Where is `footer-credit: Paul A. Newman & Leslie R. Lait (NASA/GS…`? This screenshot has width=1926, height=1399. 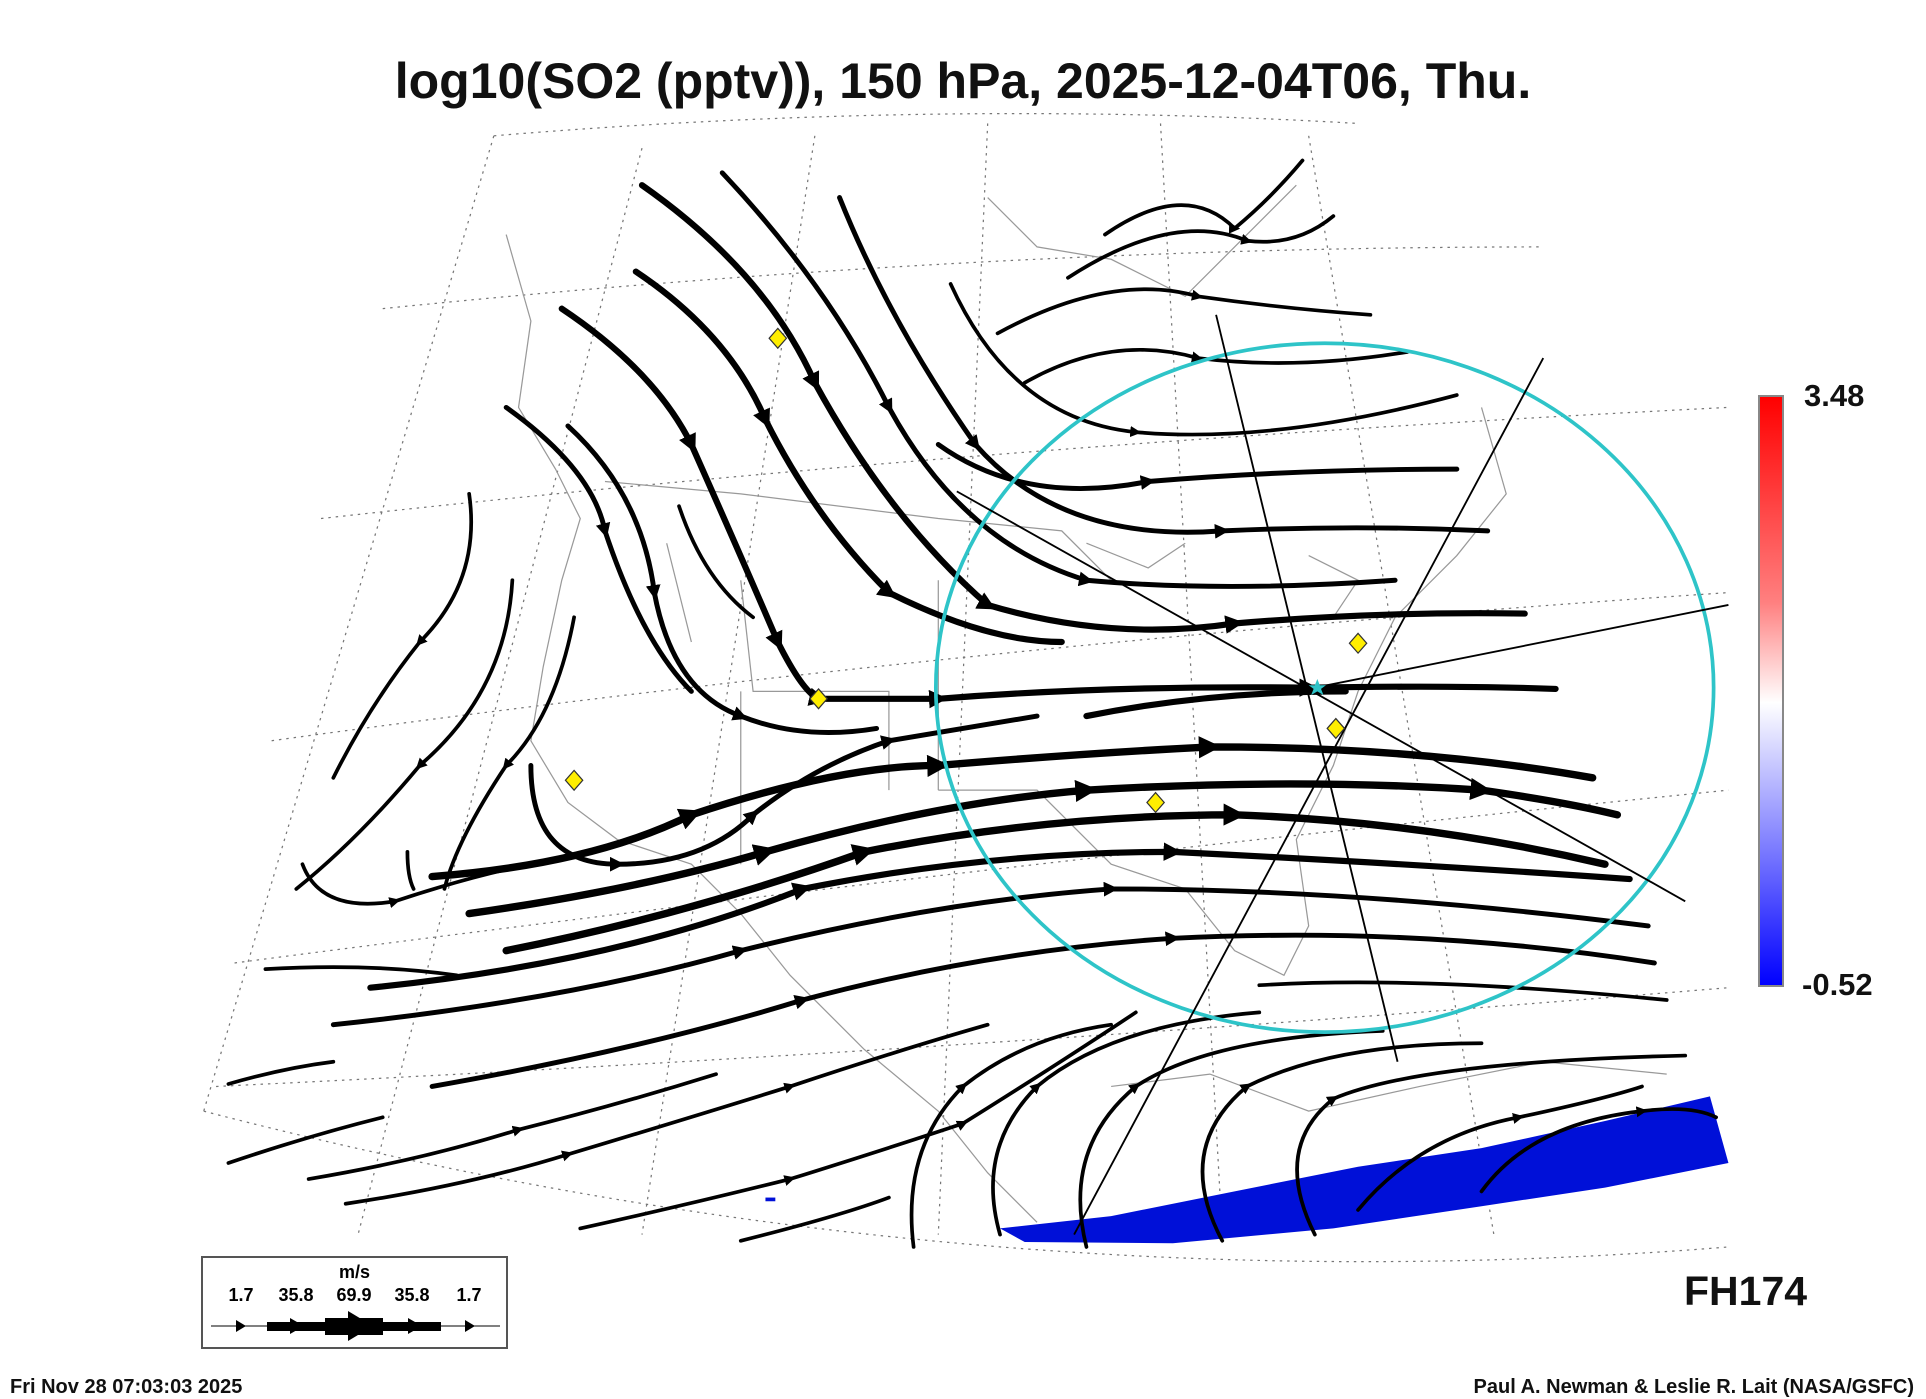 footer-credit: Paul A. Newman & Leslie R. Lait (NASA/GS… is located at coordinates (1693, 1387).